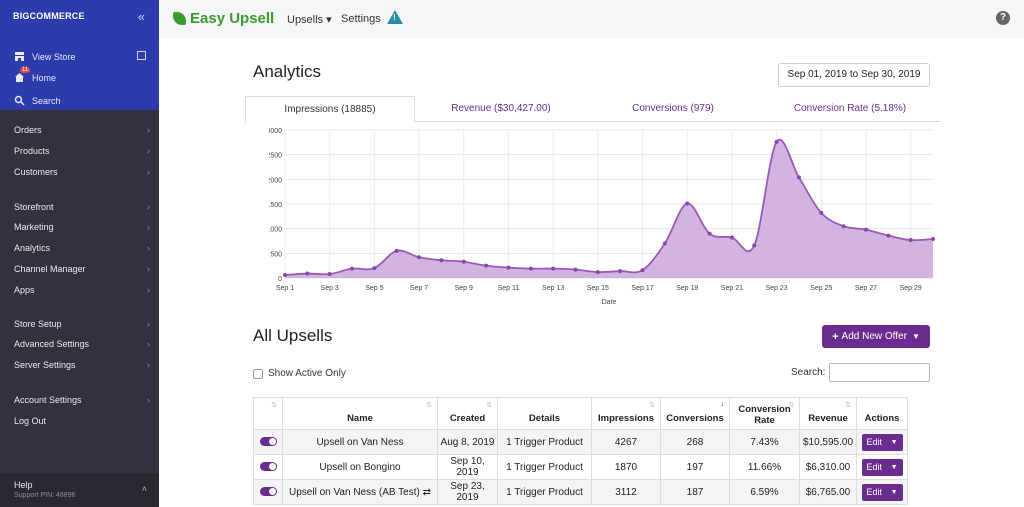 The width and height of the screenshot is (1024, 507). I want to click on sidebar-item-server-settings: Server Settings ›, so click(82, 365).